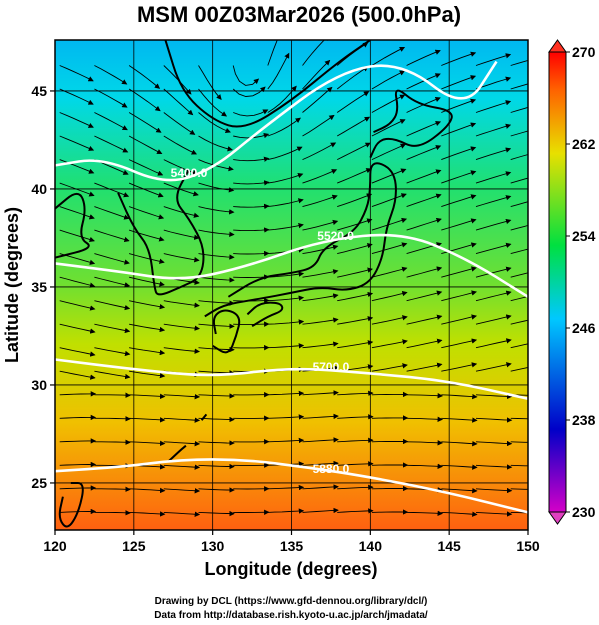 This screenshot has height=625, width=599. Describe the element at coordinates (299, 14) in the screenshot. I see `chart-title: MSM 00Z03Mar2026 (500.0hPa)` at that location.